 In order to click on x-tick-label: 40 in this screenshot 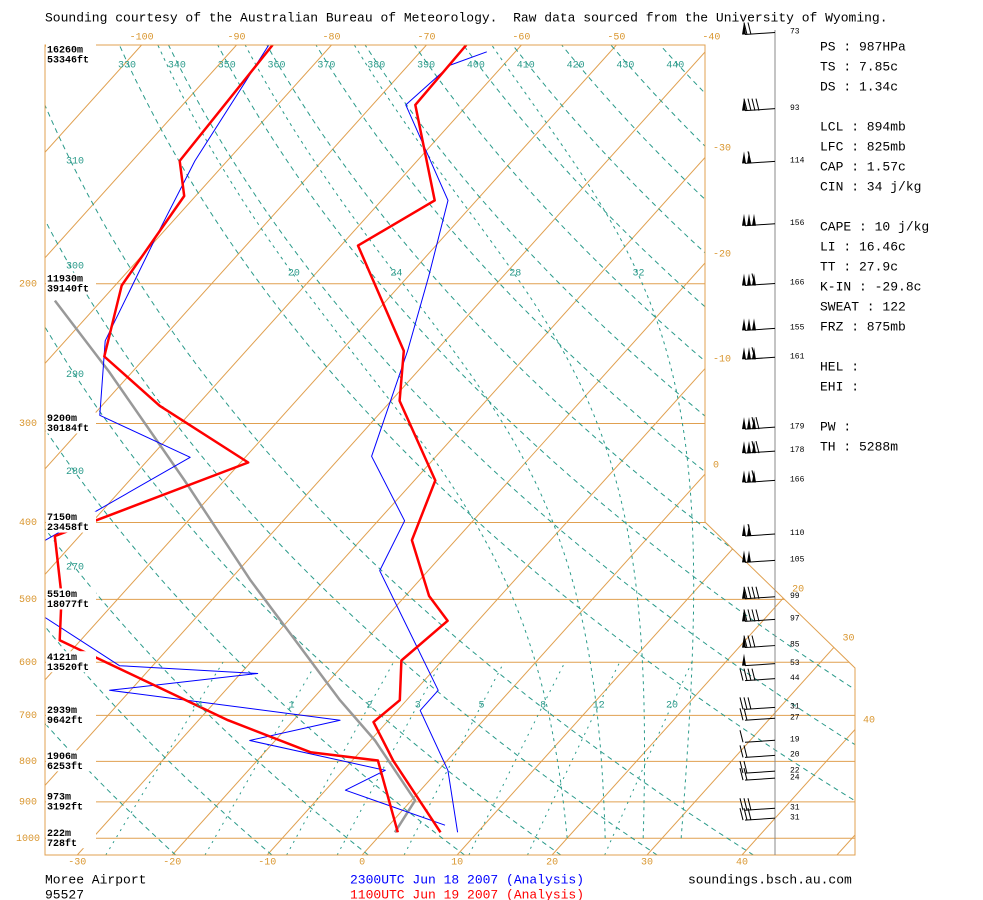, I will do `click(742, 863)`.